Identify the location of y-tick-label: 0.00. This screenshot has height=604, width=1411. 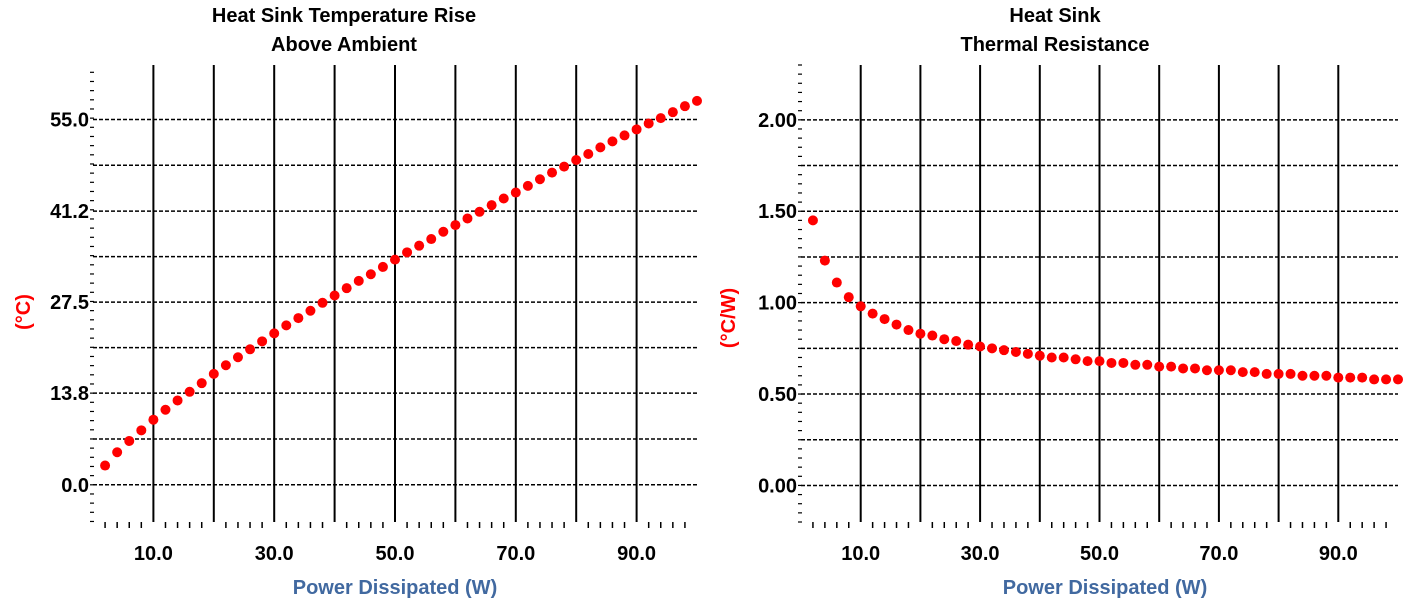
(777, 486).